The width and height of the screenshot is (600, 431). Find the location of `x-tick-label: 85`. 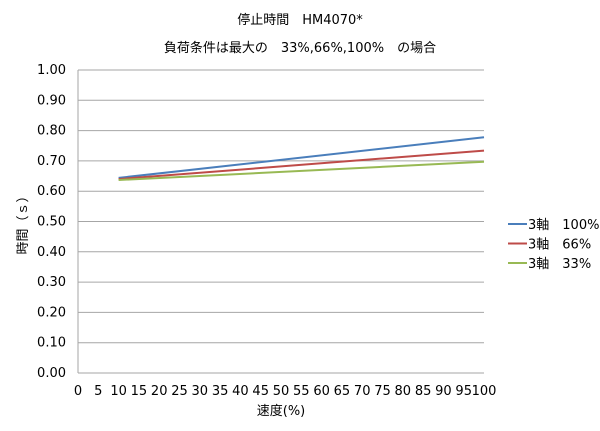

x-tick-label: 85 is located at coordinates (423, 391).